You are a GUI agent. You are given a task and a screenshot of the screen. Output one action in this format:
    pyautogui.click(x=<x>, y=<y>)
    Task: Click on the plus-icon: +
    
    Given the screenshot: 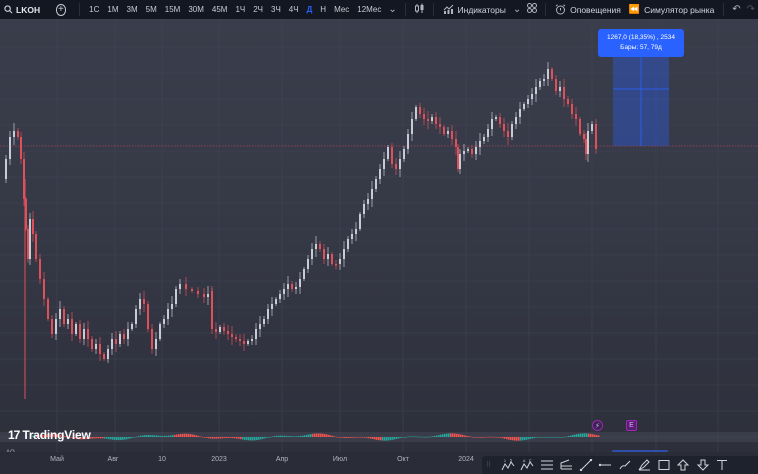 What is the action you would take?
    pyautogui.click(x=60, y=9)
    